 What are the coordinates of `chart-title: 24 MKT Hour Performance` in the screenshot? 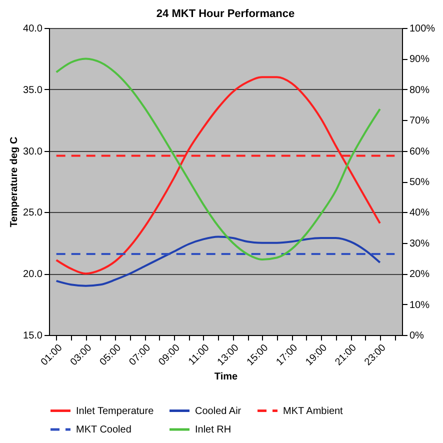 It's located at (225, 14).